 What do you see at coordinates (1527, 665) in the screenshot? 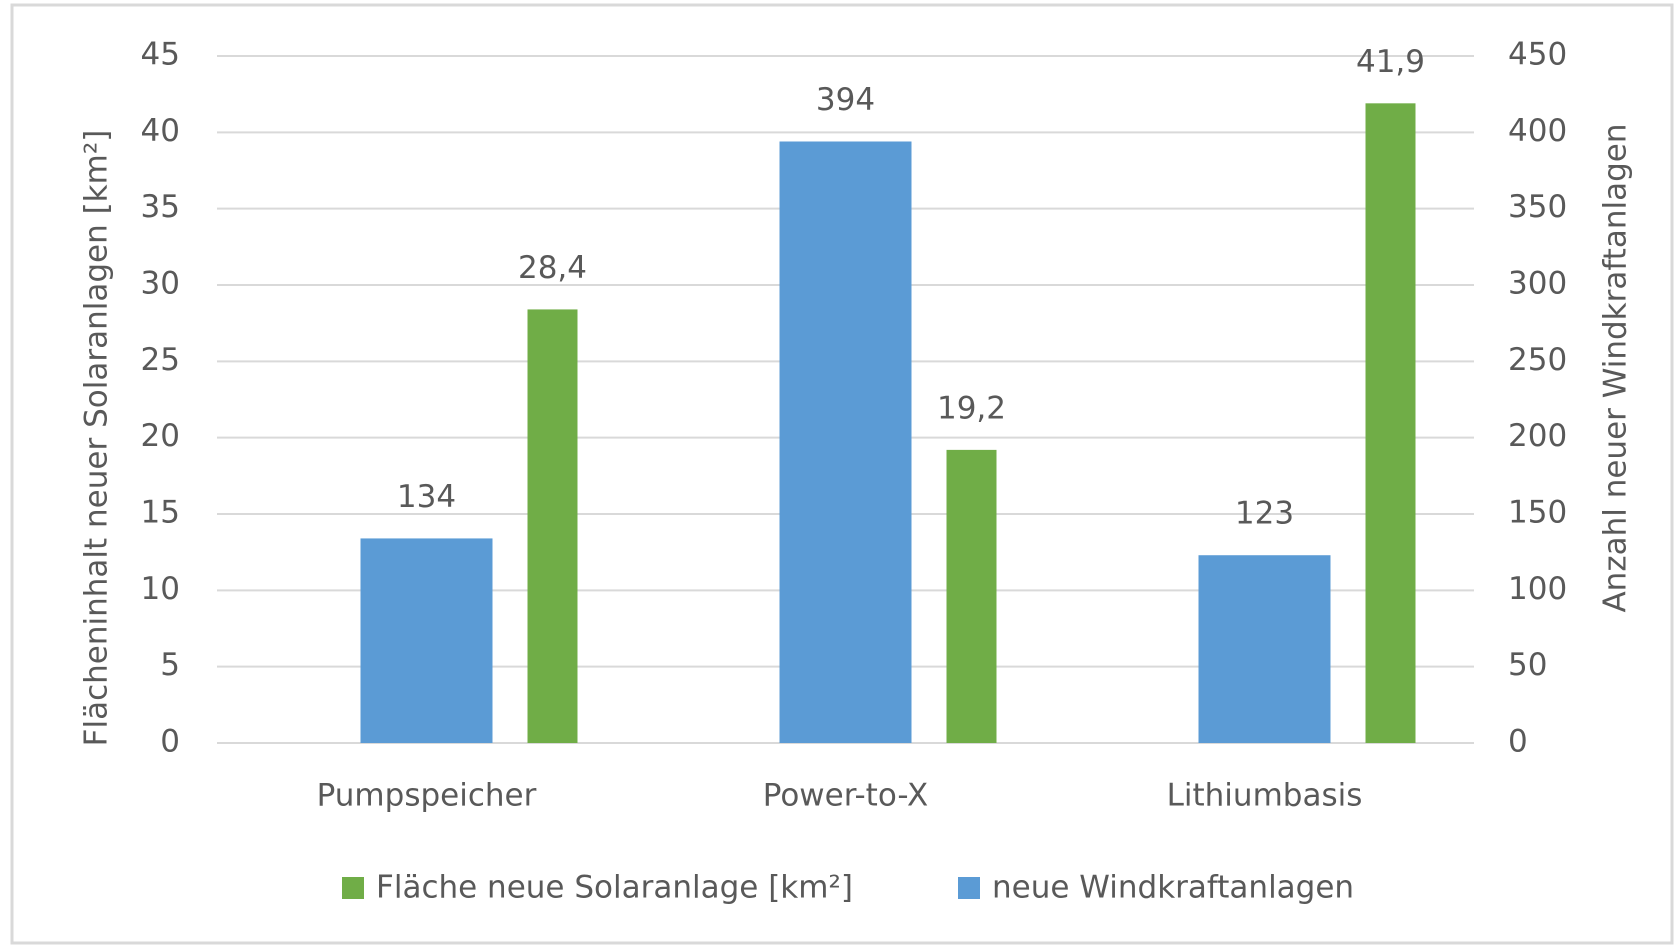
I see `y2-tick-label: 50` at bounding box center [1527, 665].